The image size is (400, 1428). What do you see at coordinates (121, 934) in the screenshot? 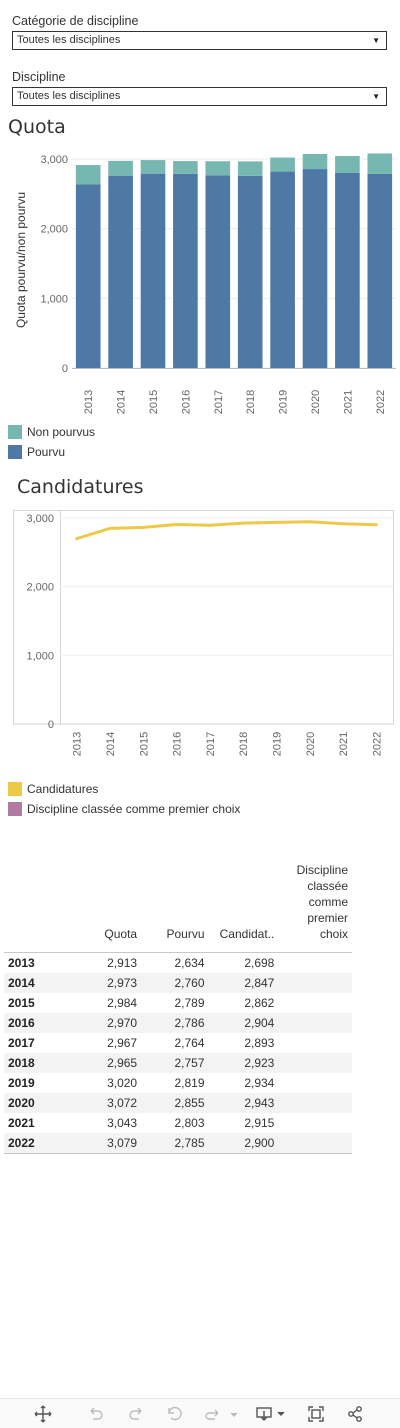
I see `col-header-quota: Quota` at bounding box center [121, 934].